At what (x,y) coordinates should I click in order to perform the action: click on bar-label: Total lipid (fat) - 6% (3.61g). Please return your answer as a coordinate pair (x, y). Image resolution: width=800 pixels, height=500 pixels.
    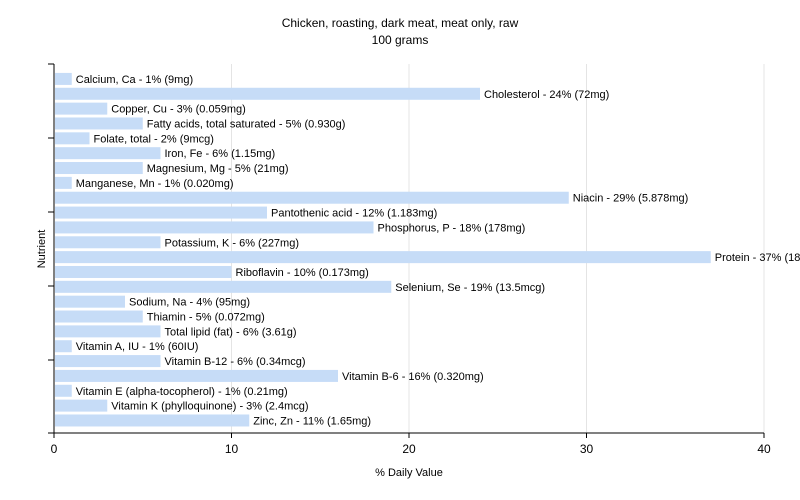
    Looking at the image, I should click on (231, 332).